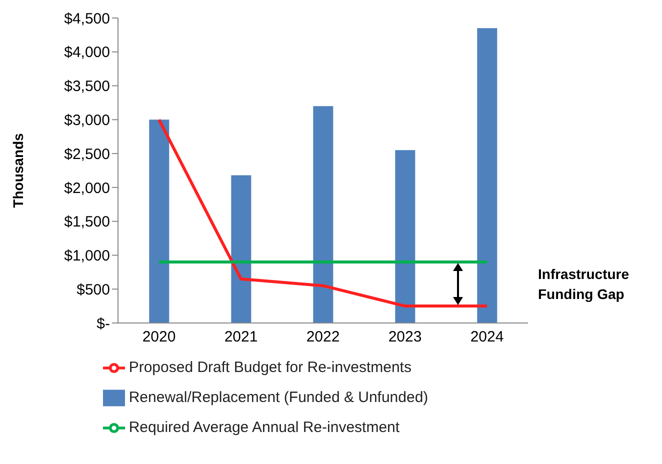 The image size is (662, 464). Describe the element at coordinates (87, 87) in the screenshot. I see `y-tick-label: $3,500` at that location.